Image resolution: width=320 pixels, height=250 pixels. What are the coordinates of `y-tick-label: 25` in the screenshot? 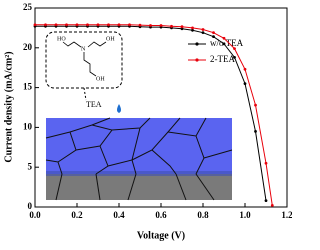 It's located at (28, 7).